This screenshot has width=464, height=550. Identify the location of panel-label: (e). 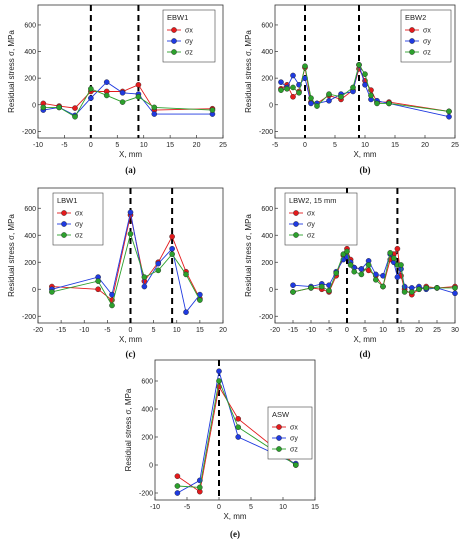
(235, 534).